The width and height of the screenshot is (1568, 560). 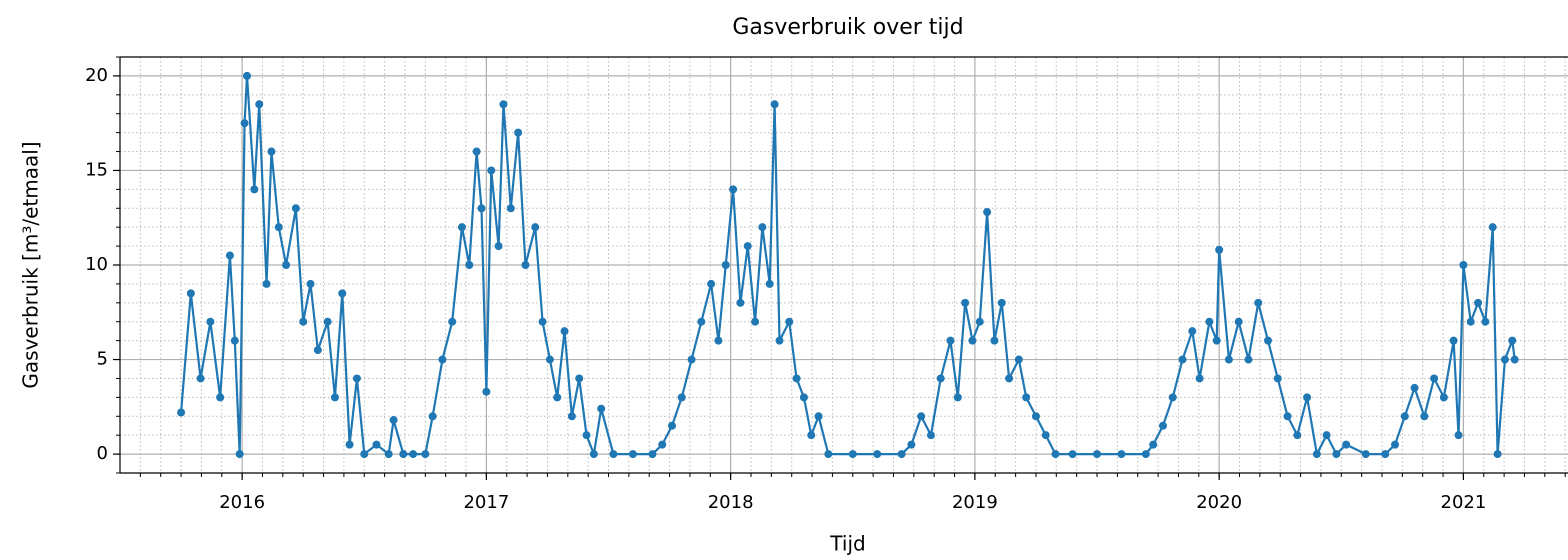 What do you see at coordinates (731, 502) in the screenshot?
I see `x-tick-label: 2018` at bounding box center [731, 502].